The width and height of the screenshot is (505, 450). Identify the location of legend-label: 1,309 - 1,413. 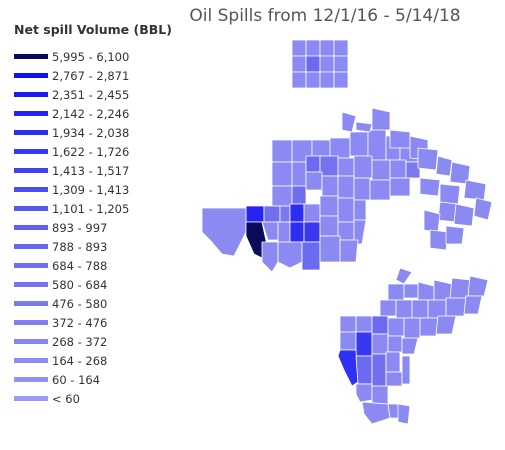
(91, 189).